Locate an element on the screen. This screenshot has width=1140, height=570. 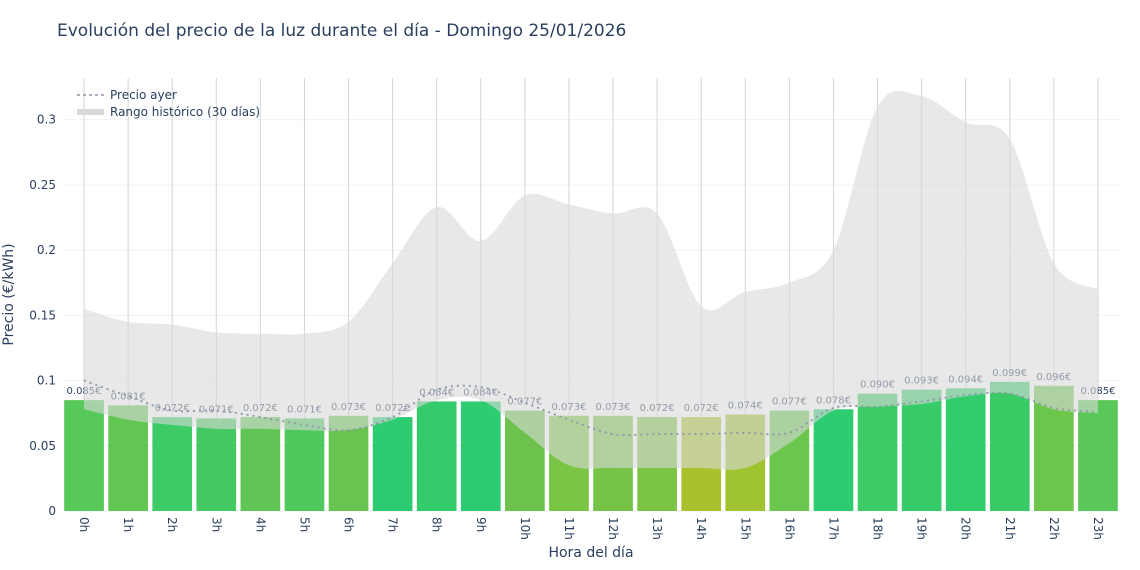
x-tick-label: 21h is located at coordinates (1010, 528).